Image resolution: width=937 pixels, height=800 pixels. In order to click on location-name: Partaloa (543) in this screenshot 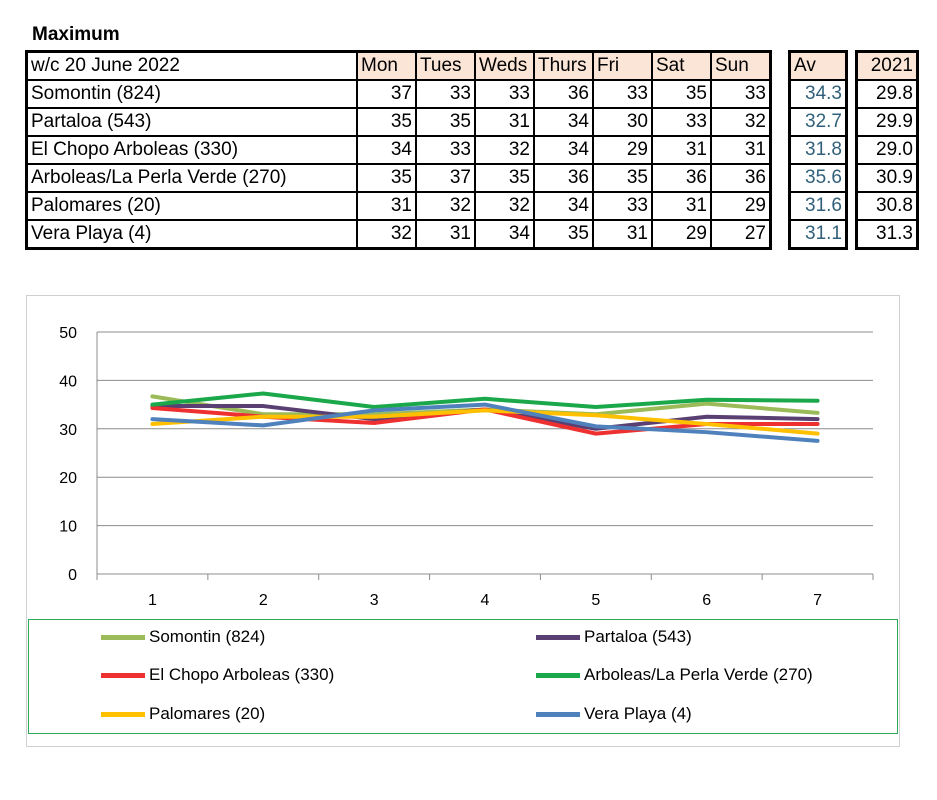, I will do `click(191, 122)`.